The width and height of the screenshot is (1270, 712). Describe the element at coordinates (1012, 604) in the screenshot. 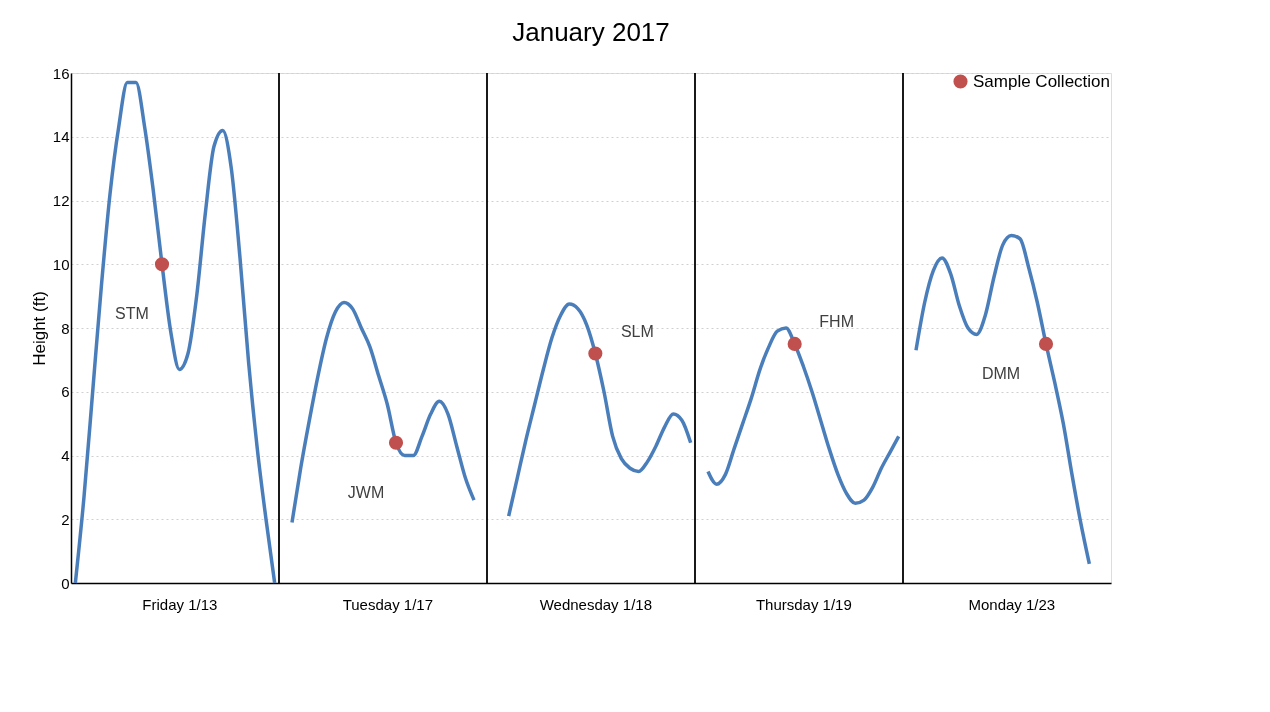

I see `x-tick-label: Monday 1/23` at that location.